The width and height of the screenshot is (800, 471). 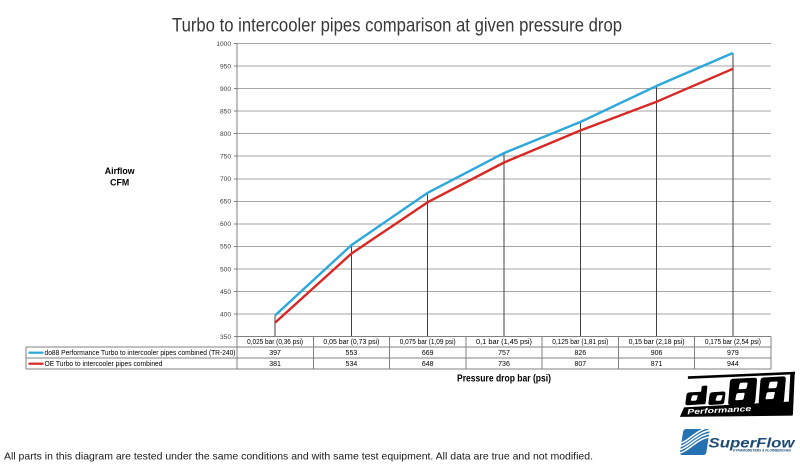 I want to click on svg-text: 944, so click(x=733, y=364).